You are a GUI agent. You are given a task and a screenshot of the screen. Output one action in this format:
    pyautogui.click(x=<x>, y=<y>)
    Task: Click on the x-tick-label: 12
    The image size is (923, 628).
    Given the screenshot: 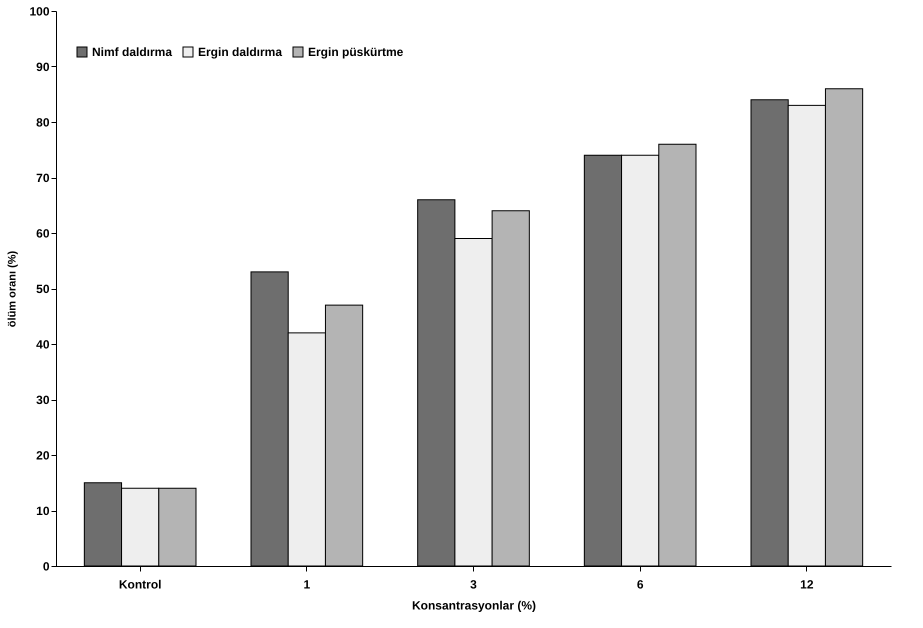 What is the action you would take?
    pyautogui.click(x=807, y=585)
    